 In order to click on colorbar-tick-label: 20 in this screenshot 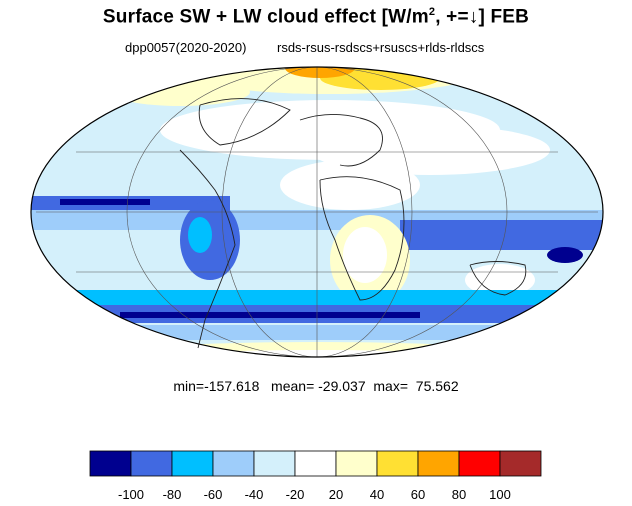, I will do `click(336, 494)`.